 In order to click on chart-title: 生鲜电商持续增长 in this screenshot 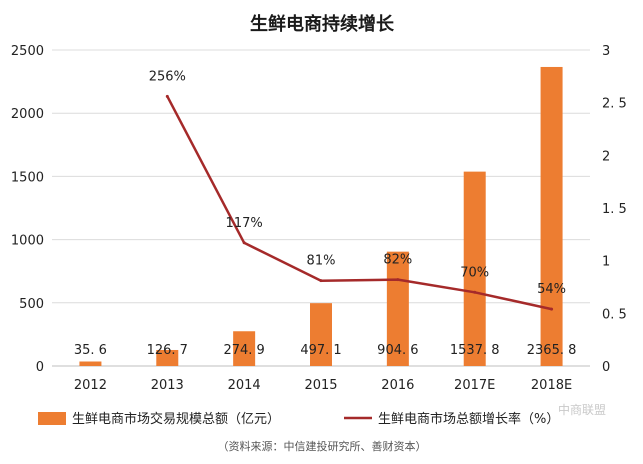, I will do `click(322, 24)`.